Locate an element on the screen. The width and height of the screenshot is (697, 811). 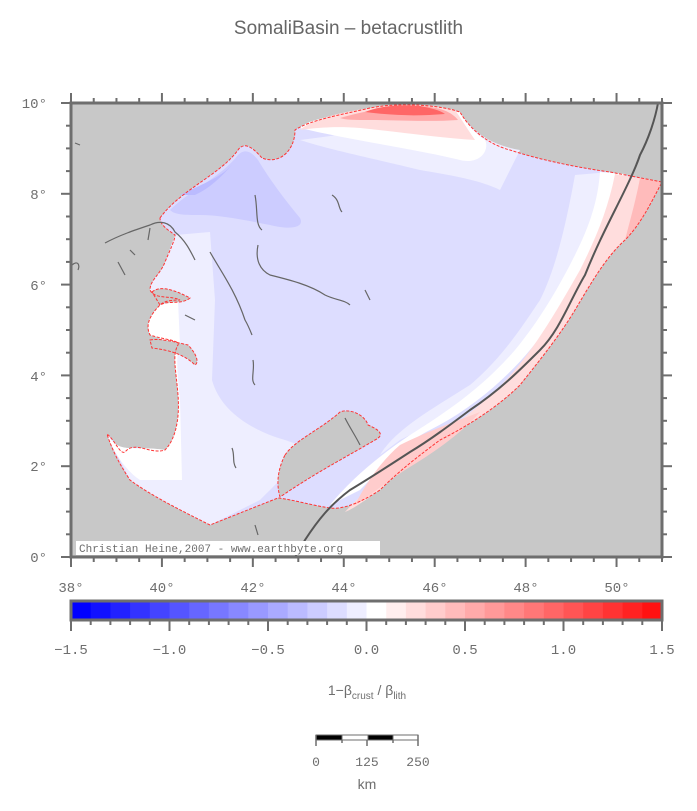
x-tick-label: 46° is located at coordinates (434, 589).